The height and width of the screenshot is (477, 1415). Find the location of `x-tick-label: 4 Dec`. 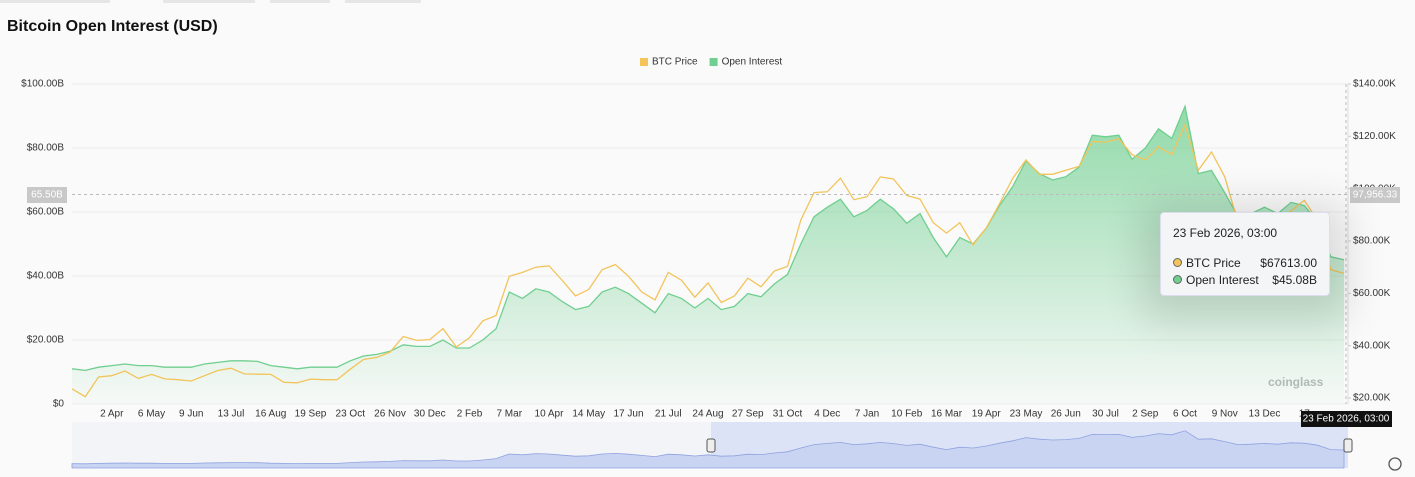

x-tick-label: 4 Dec is located at coordinates (827, 414).